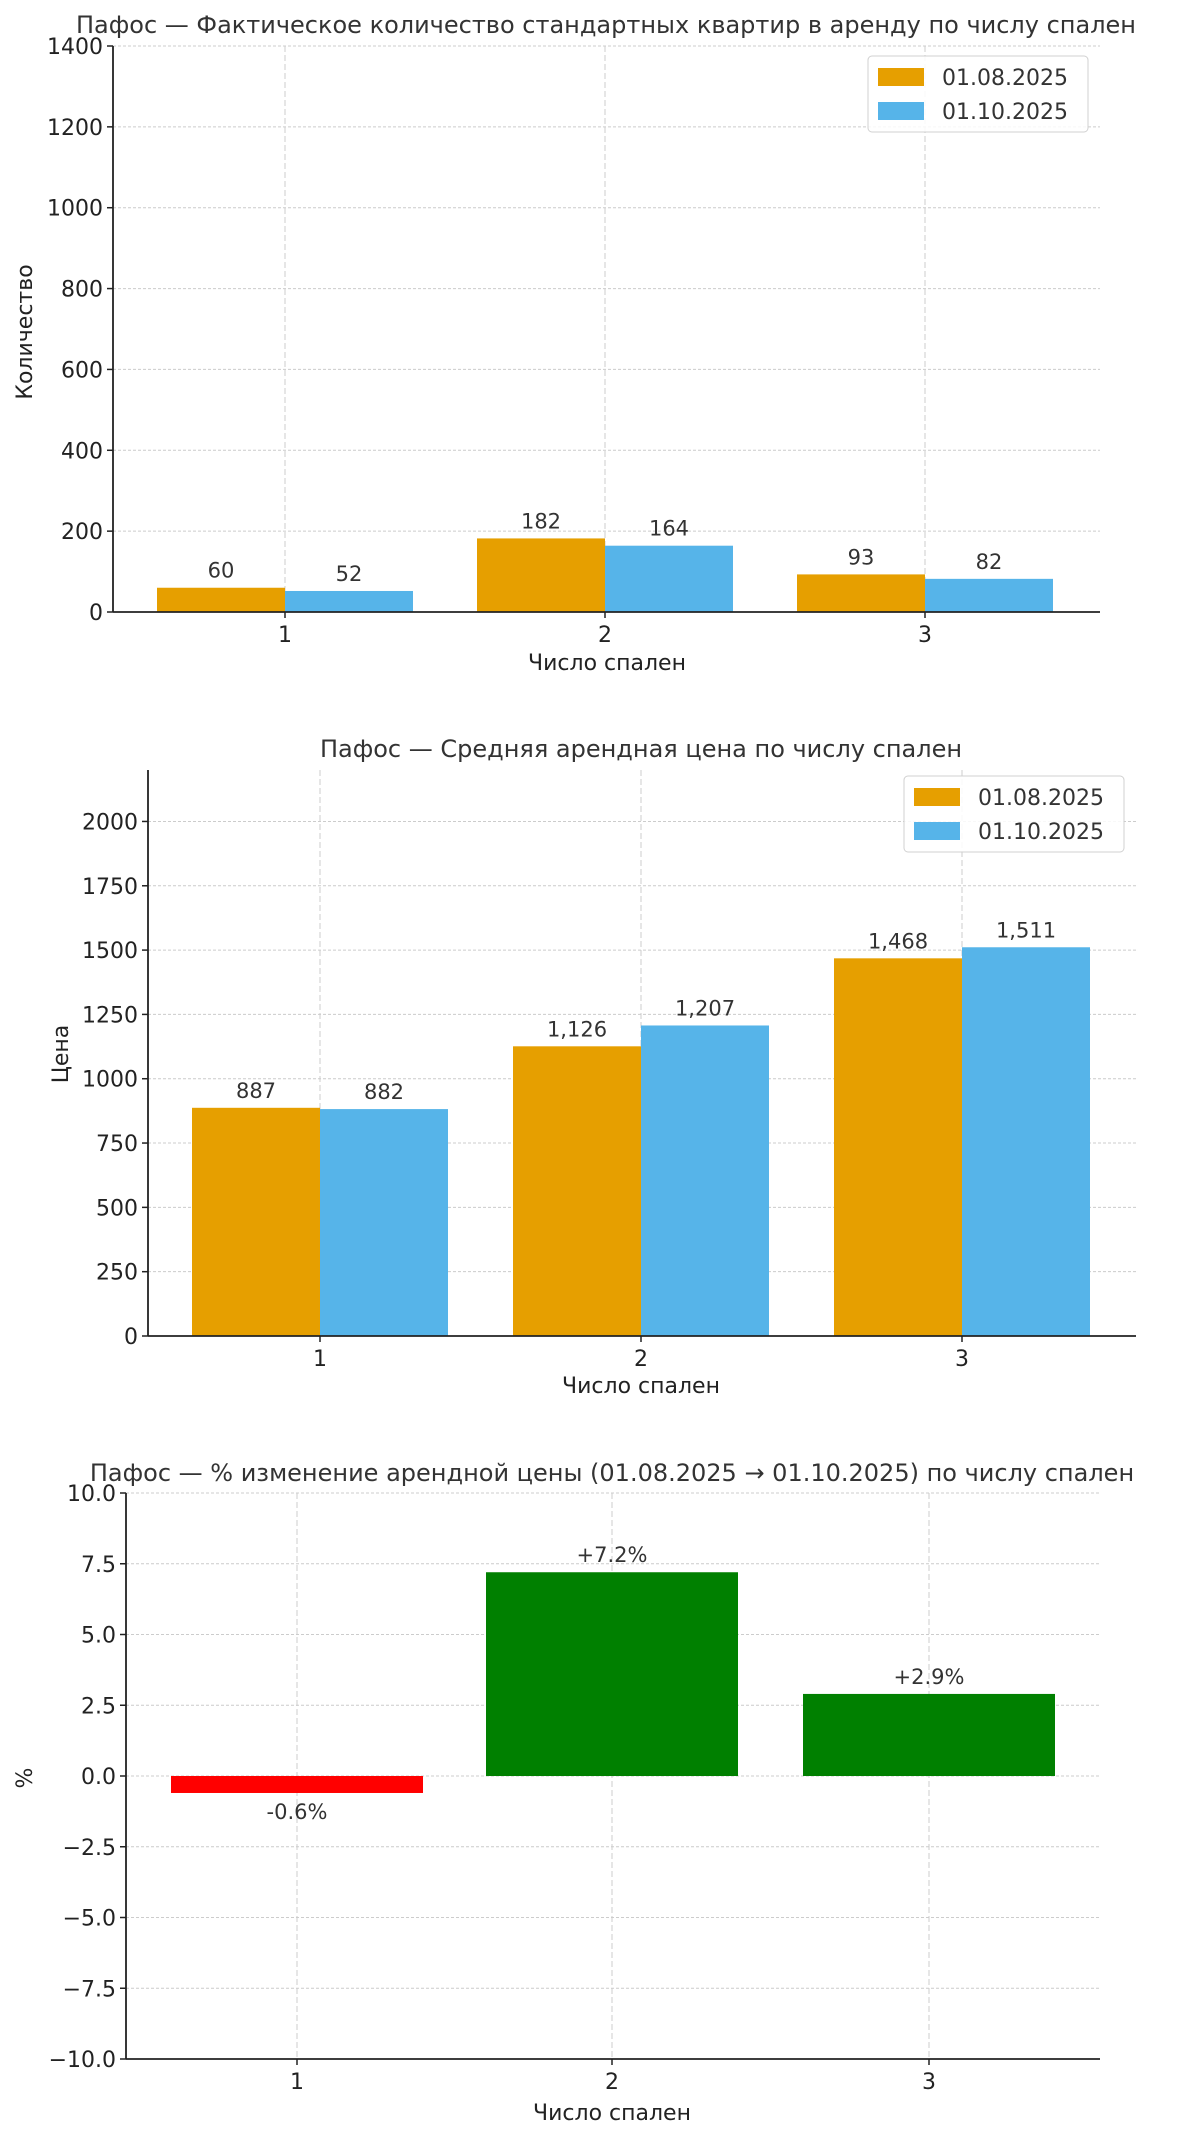  What do you see at coordinates (110, 822) in the screenshot?
I see `y-tick-label: 2000` at bounding box center [110, 822].